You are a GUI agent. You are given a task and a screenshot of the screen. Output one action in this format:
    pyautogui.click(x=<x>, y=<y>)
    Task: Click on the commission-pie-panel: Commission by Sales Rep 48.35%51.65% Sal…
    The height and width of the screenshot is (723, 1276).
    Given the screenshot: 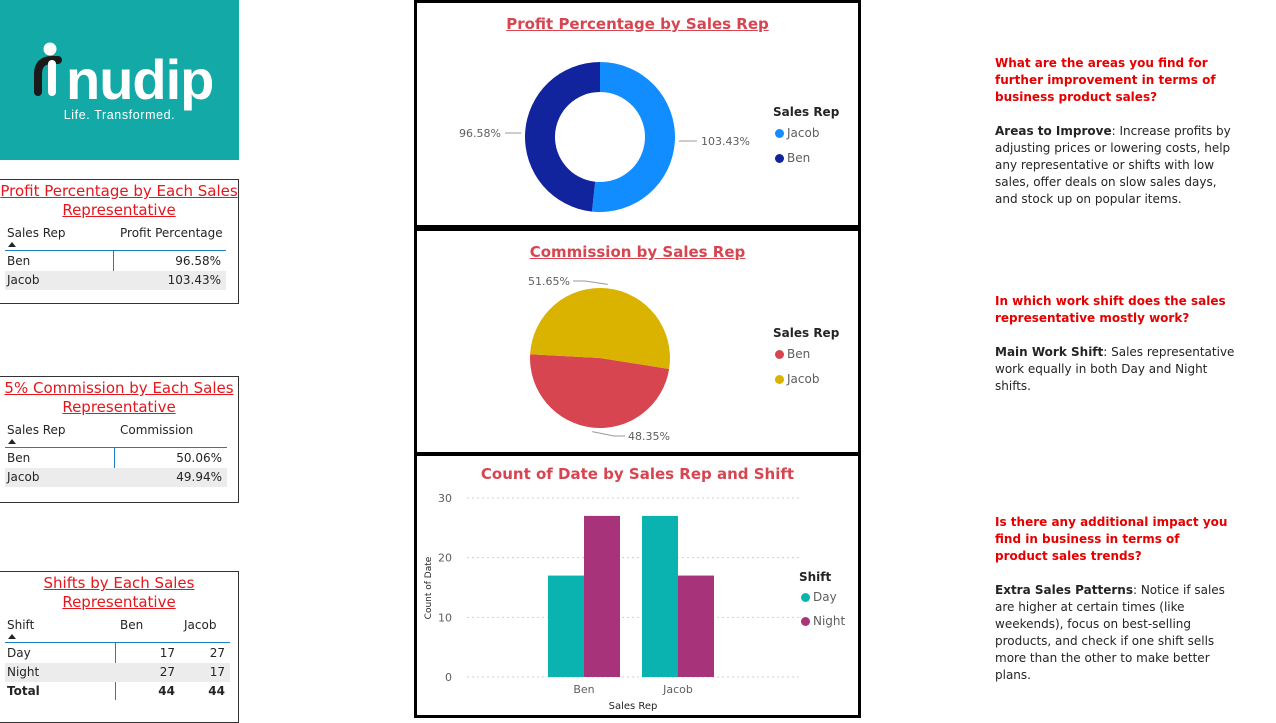 What is the action you would take?
    pyautogui.click(x=637, y=341)
    